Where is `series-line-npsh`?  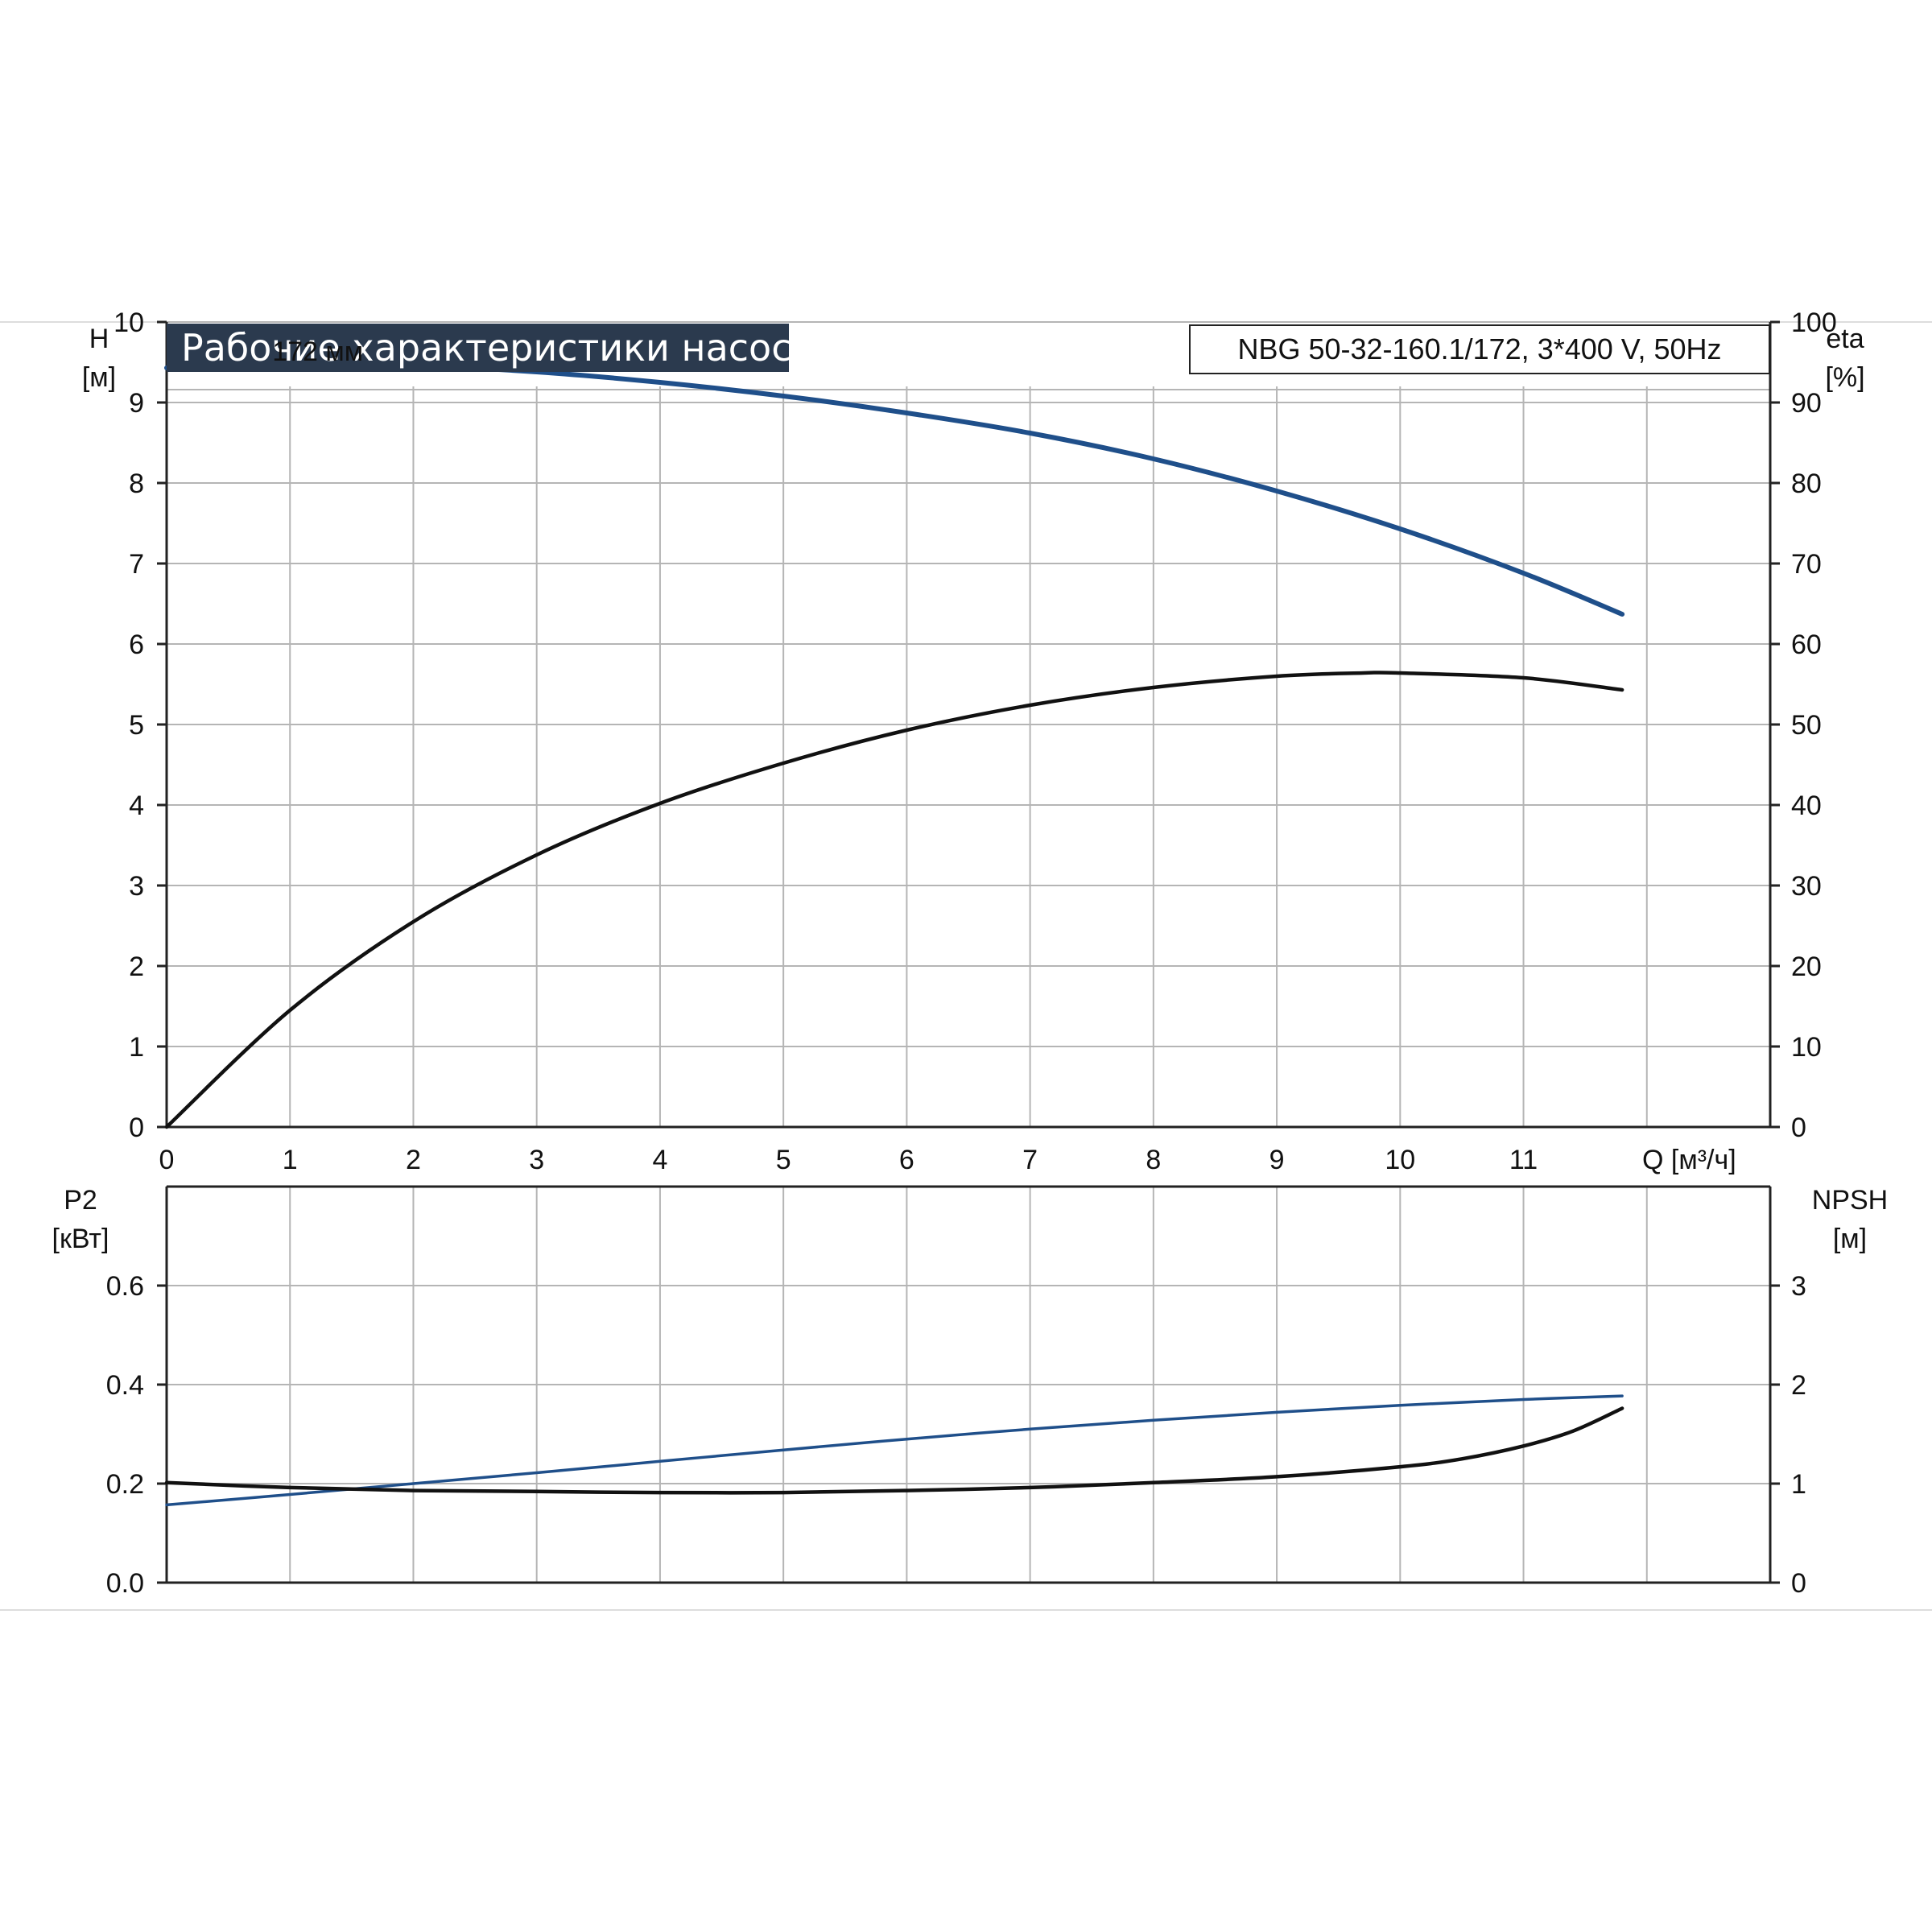
series-line-npsh is located at coordinates (894, 1450).